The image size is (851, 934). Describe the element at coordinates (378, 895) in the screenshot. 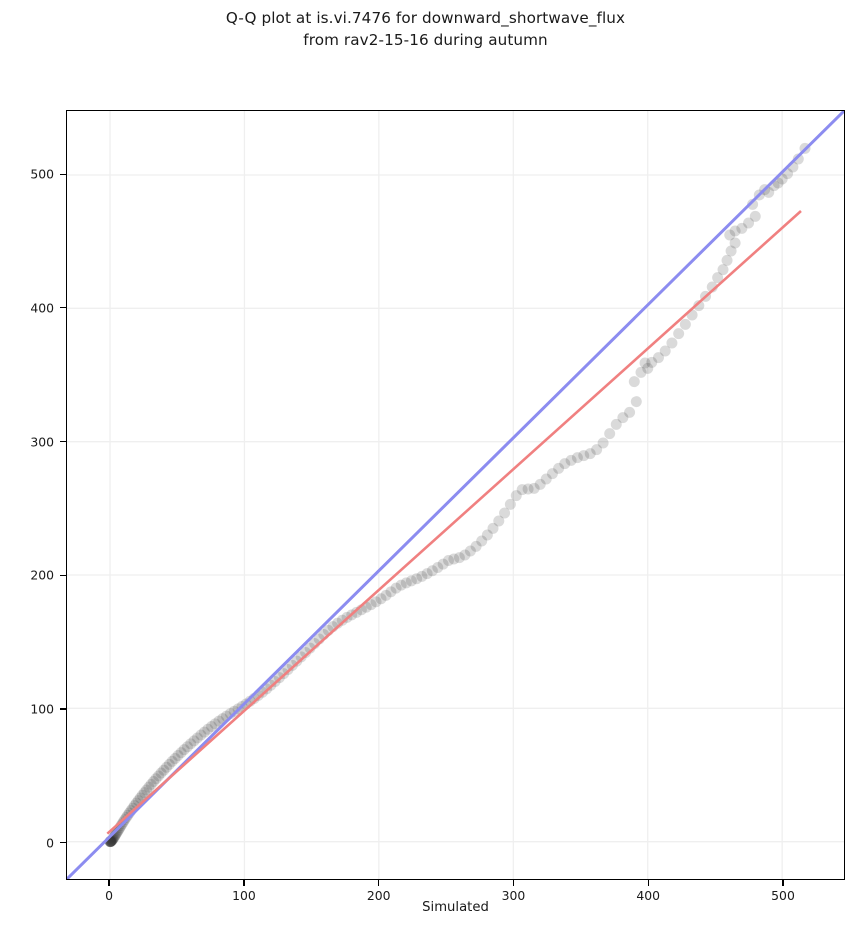

I see `x-tick-label: 200` at that location.